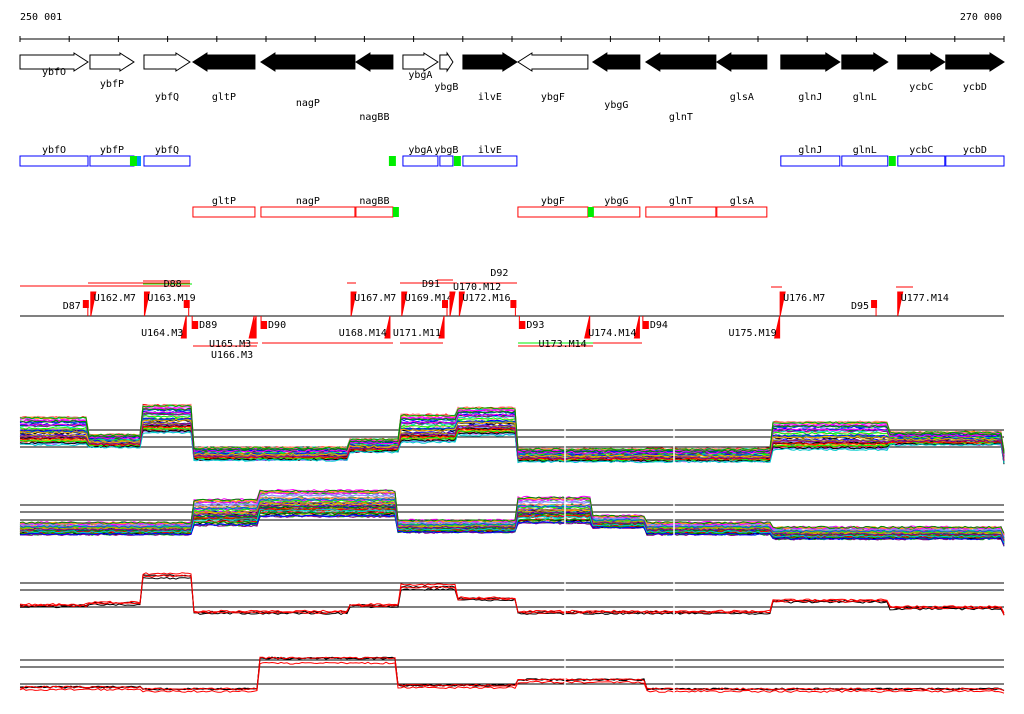  What do you see at coordinates (681, 201) in the screenshot?
I see `operon-label: glnT` at bounding box center [681, 201].